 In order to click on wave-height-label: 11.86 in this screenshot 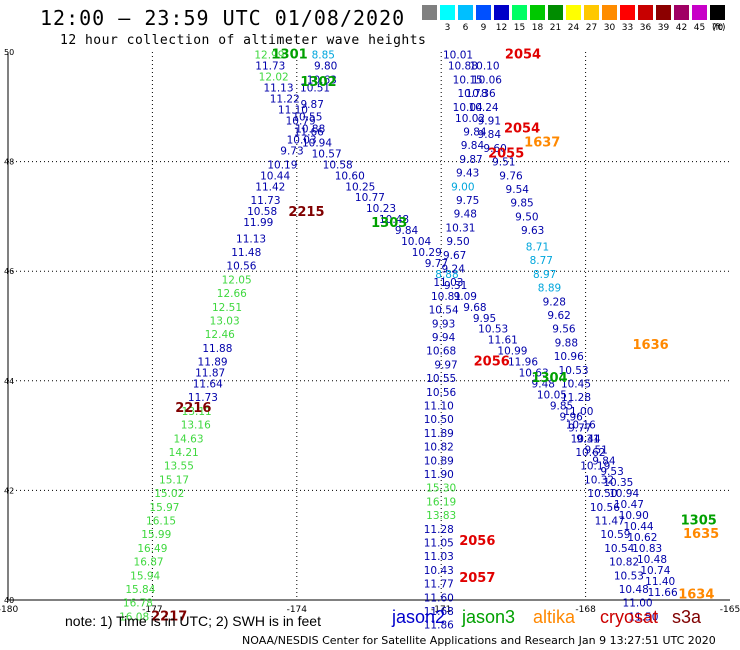, I will do `click(439, 626)`.